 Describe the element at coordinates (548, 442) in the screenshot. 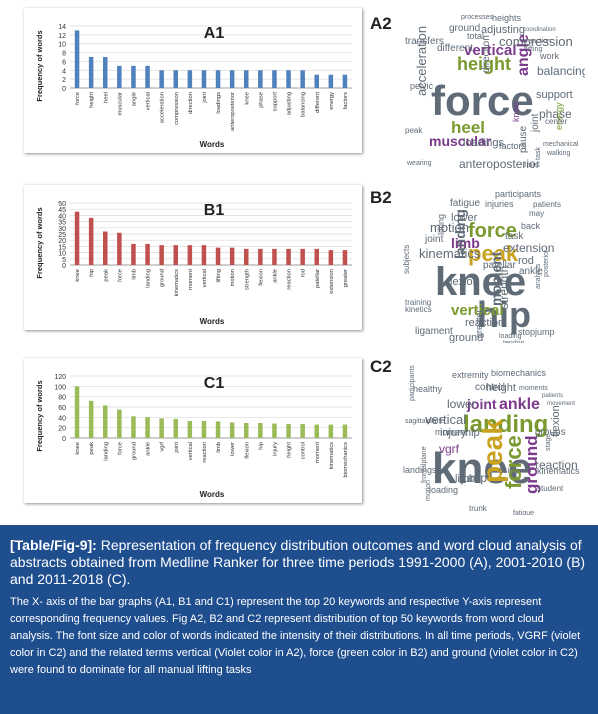

I see `cloud-word-stage: stage` at that location.